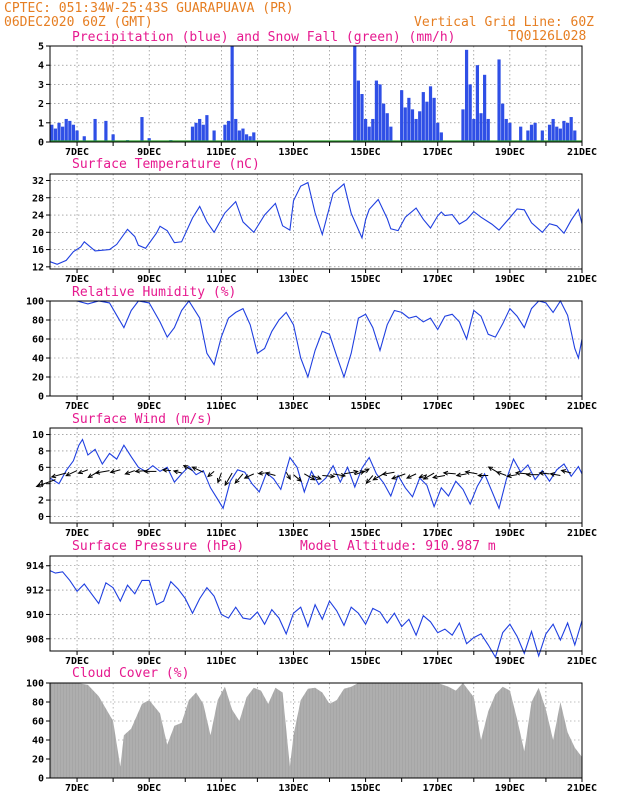  What do you see at coordinates (41, 517) in the screenshot?
I see `wind-ytick-label: 0` at bounding box center [41, 517].